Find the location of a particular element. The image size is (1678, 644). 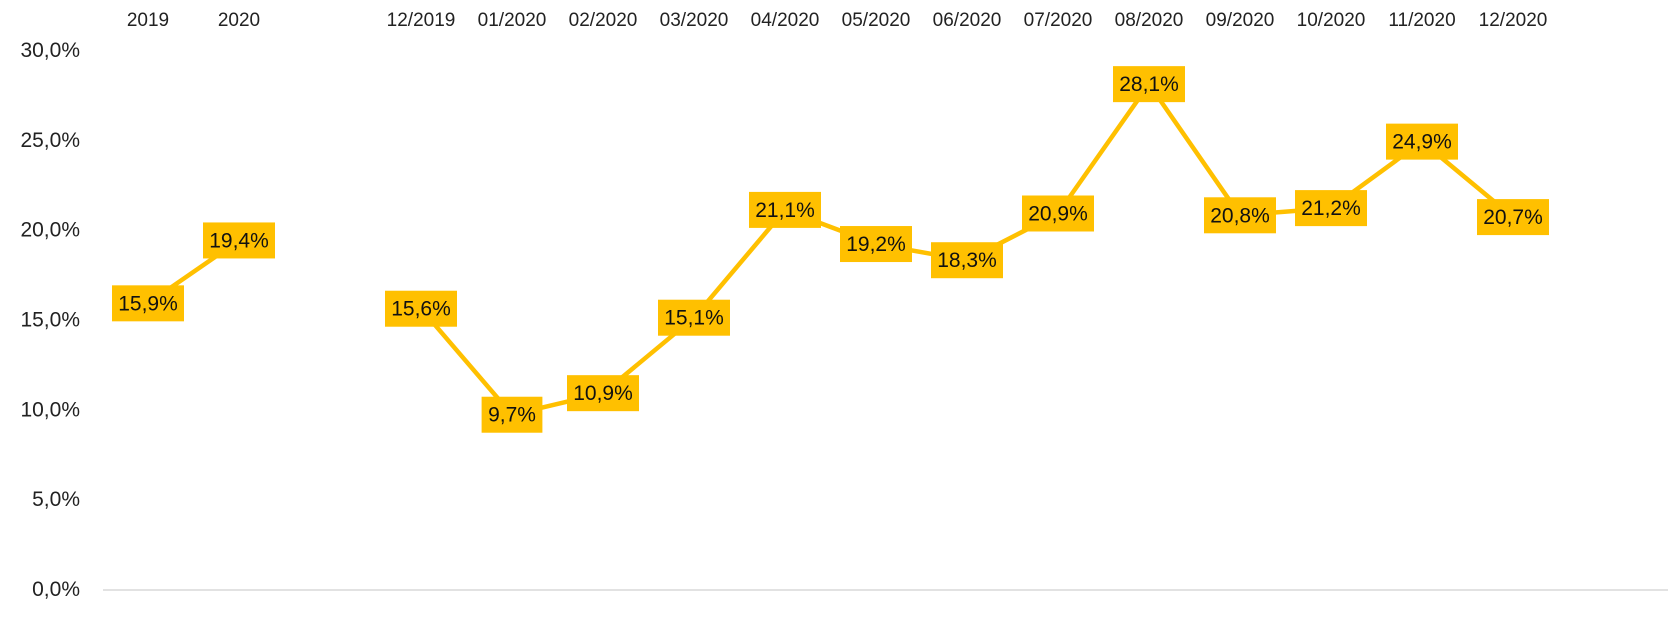

x-tick-label: 01/2020 is located at coordinates (512, 20).